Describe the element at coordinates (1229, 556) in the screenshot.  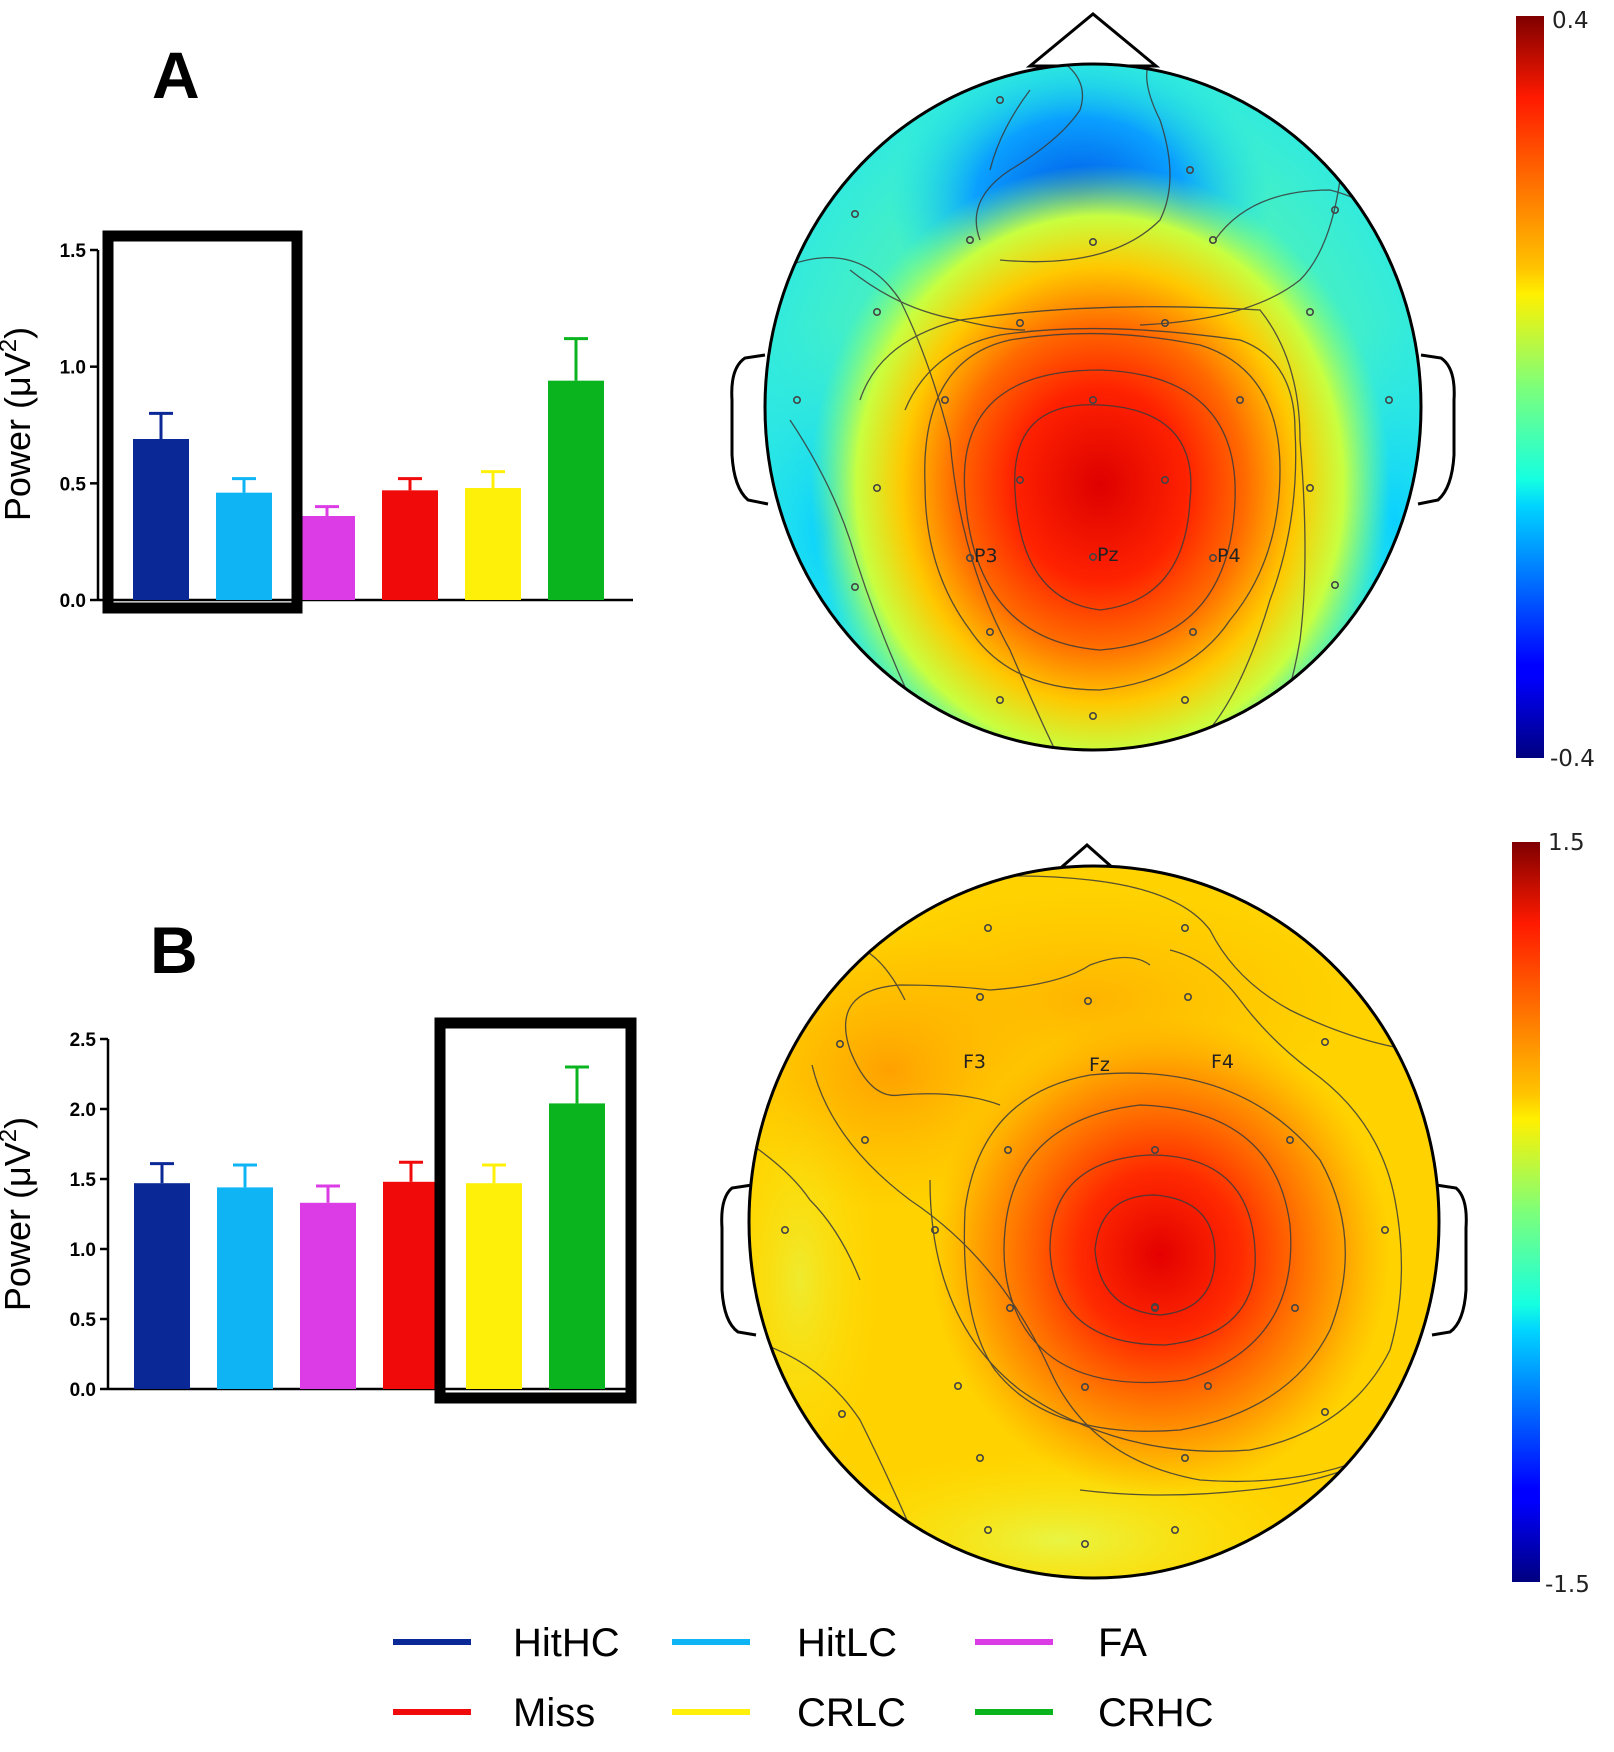
I see `electrode-label-p4: P4` at that location.